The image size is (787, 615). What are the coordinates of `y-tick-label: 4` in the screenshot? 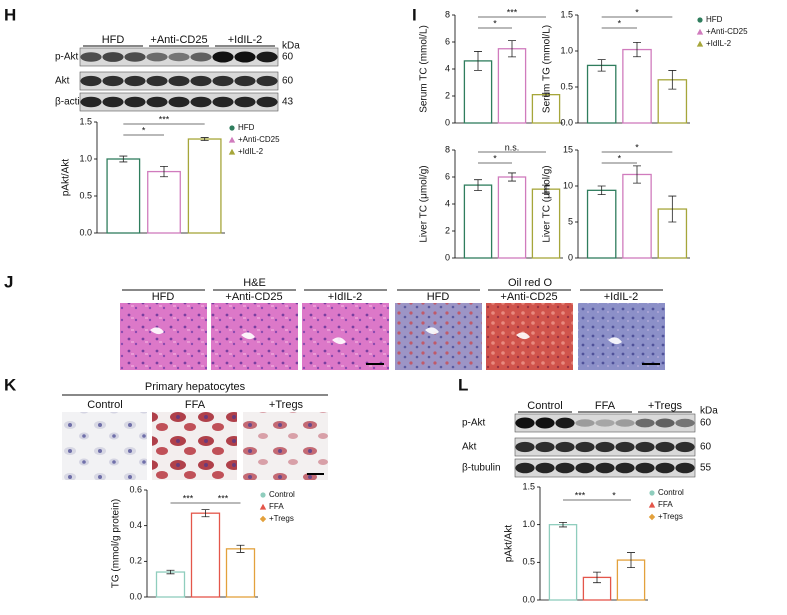 It's located at (447, 203).